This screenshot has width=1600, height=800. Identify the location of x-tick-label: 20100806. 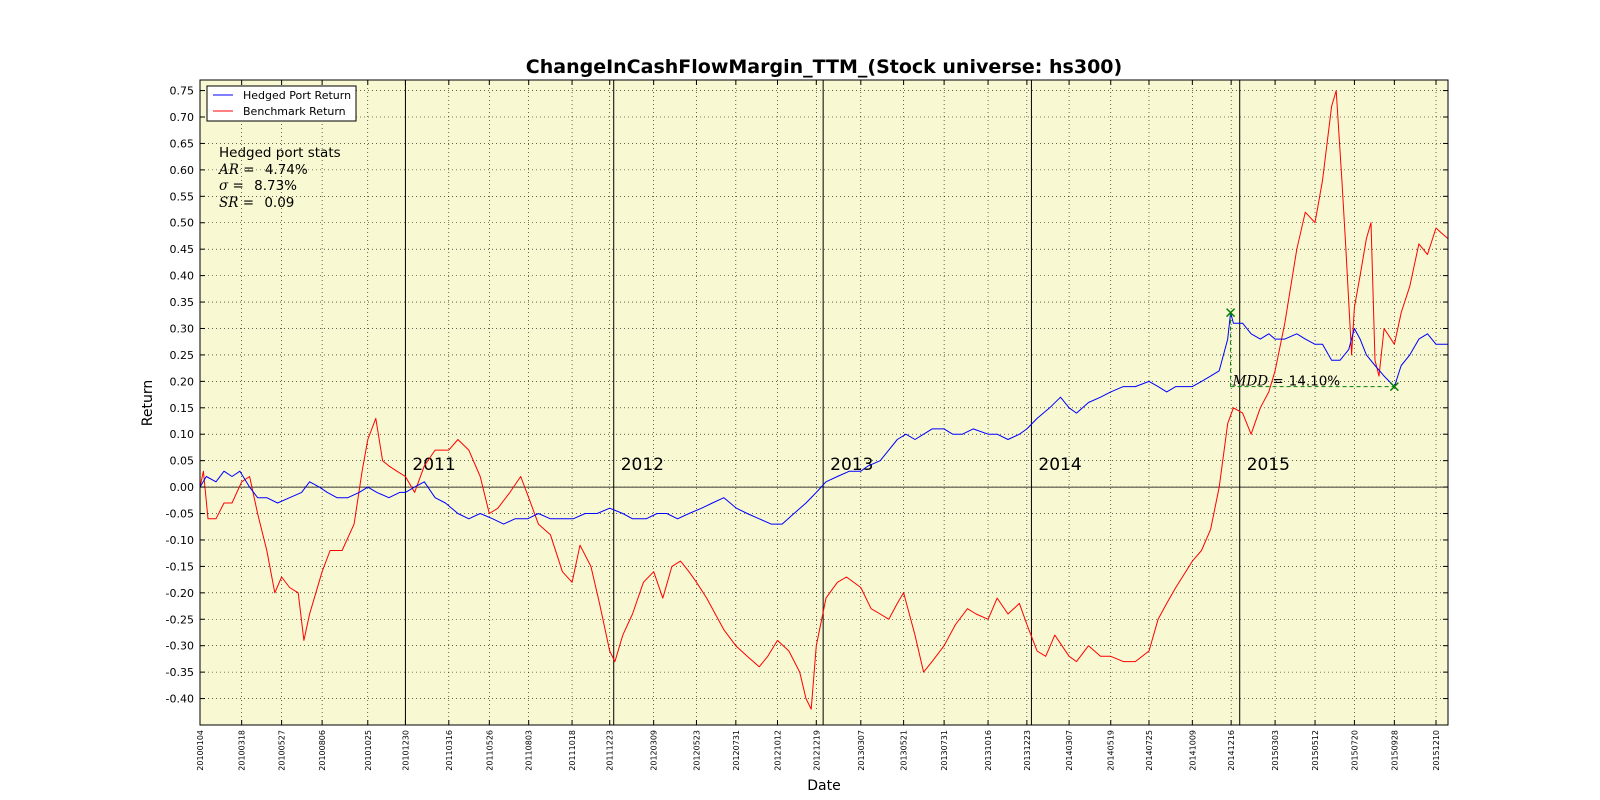
(322, 750).